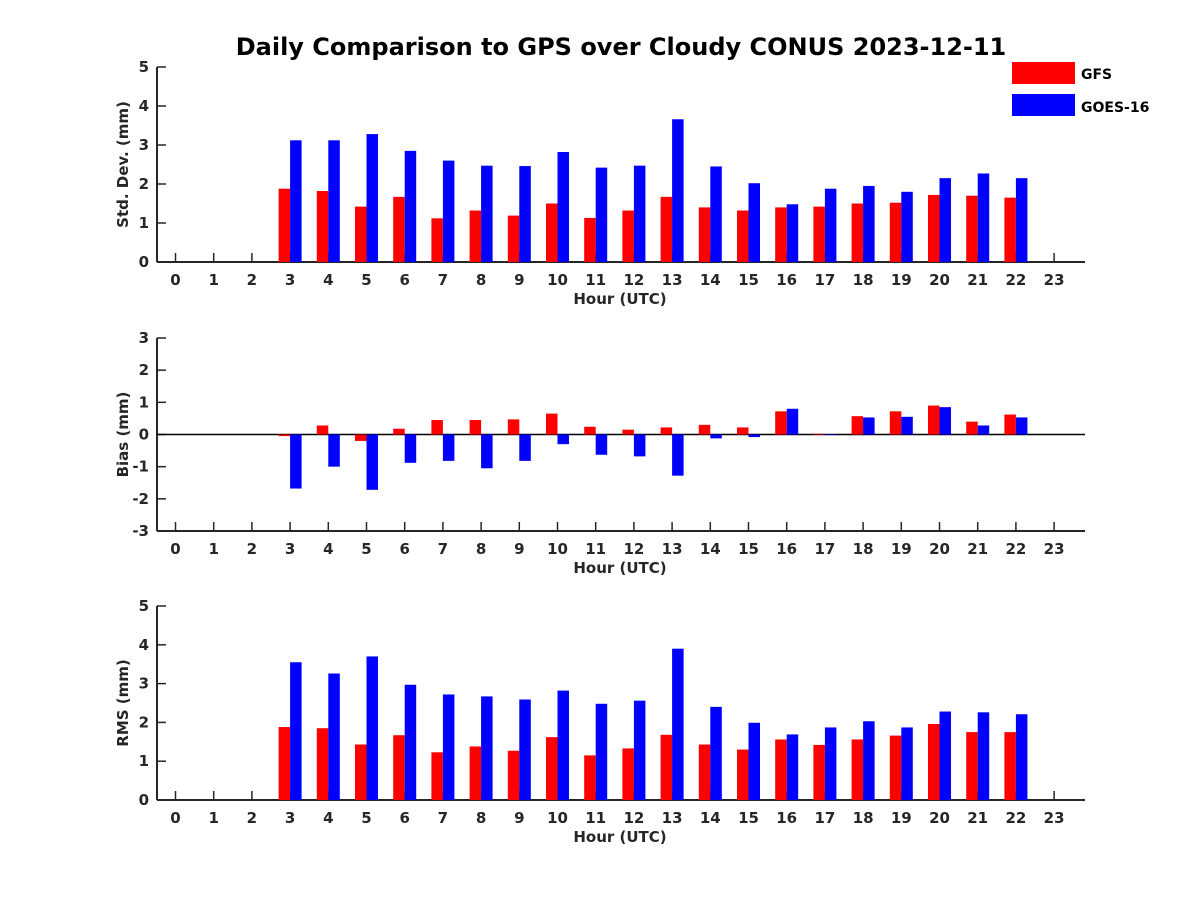 This screenshot has height=900, width=1200. What do you see at coordinates (144, 145) in the screenshot?
I see `std-dev-ytick-label: 3` at bounding box center [144, 145].